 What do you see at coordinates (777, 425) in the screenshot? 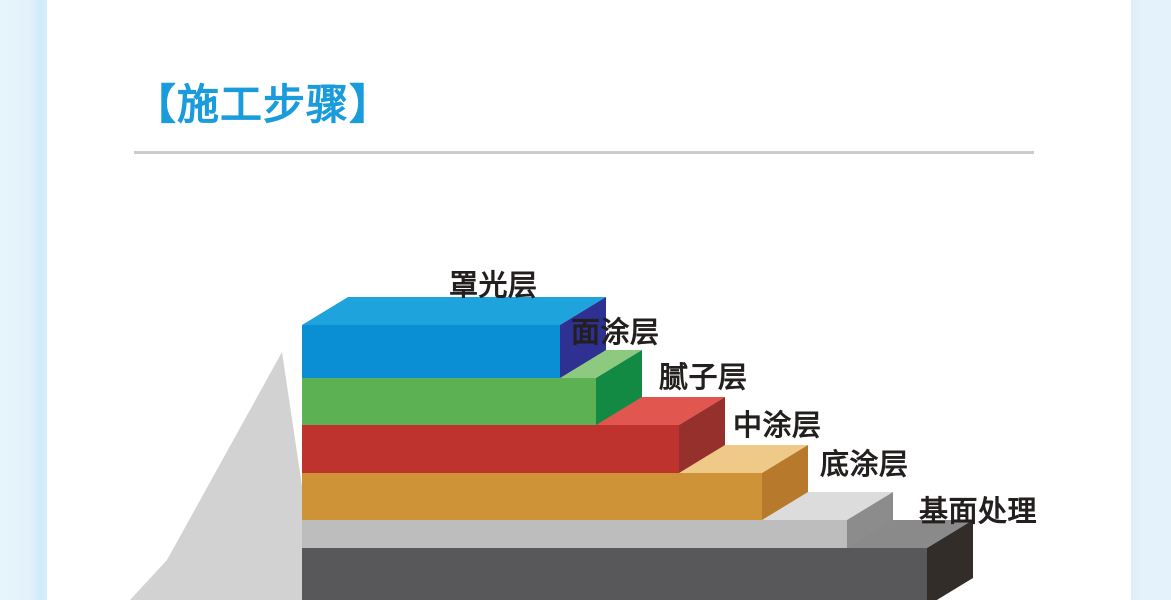
I see `label-layer-middle-coat: 中涂层` at bounding box center [777, 425].